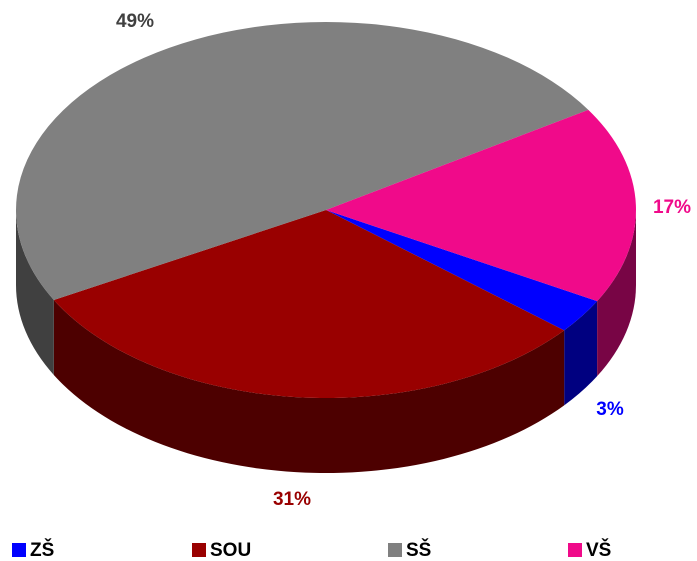  I want to click on data-label: 17%, so click(672, 207).